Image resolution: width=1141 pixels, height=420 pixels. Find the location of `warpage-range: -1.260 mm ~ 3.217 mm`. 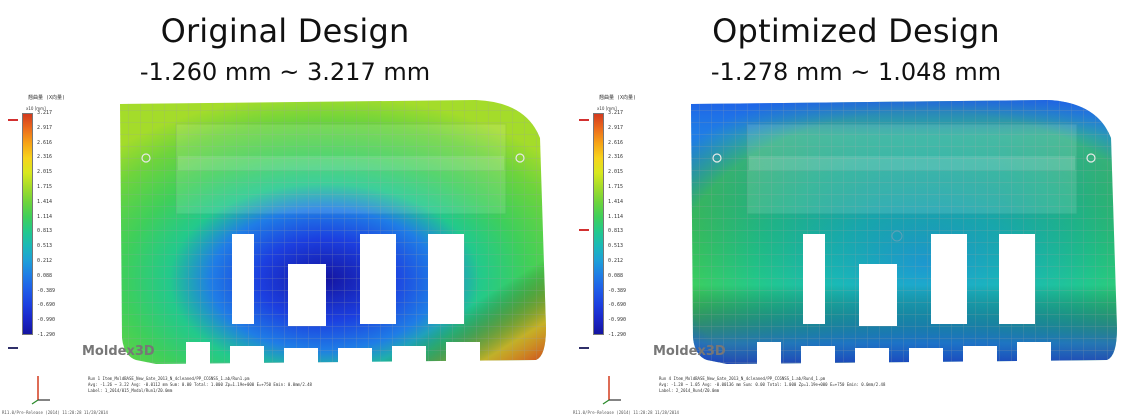

warpage-range: -1.260 mm ~ 3.217 mm is located at coordinates (285, 72).